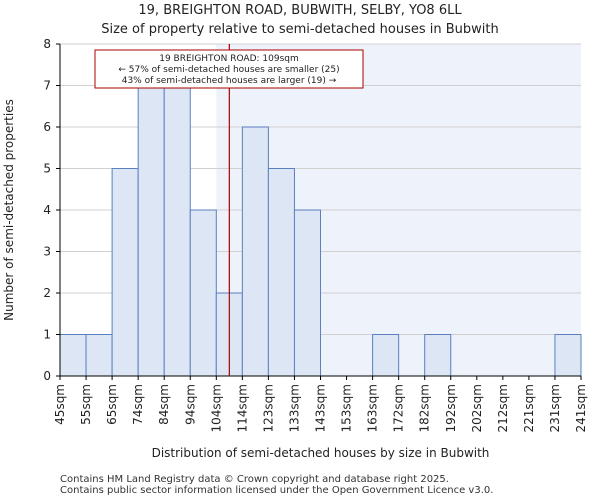 This screenshot has width=600, height=500. I want to click on x-tick-label-2: 65sqm, so click(112, 404).